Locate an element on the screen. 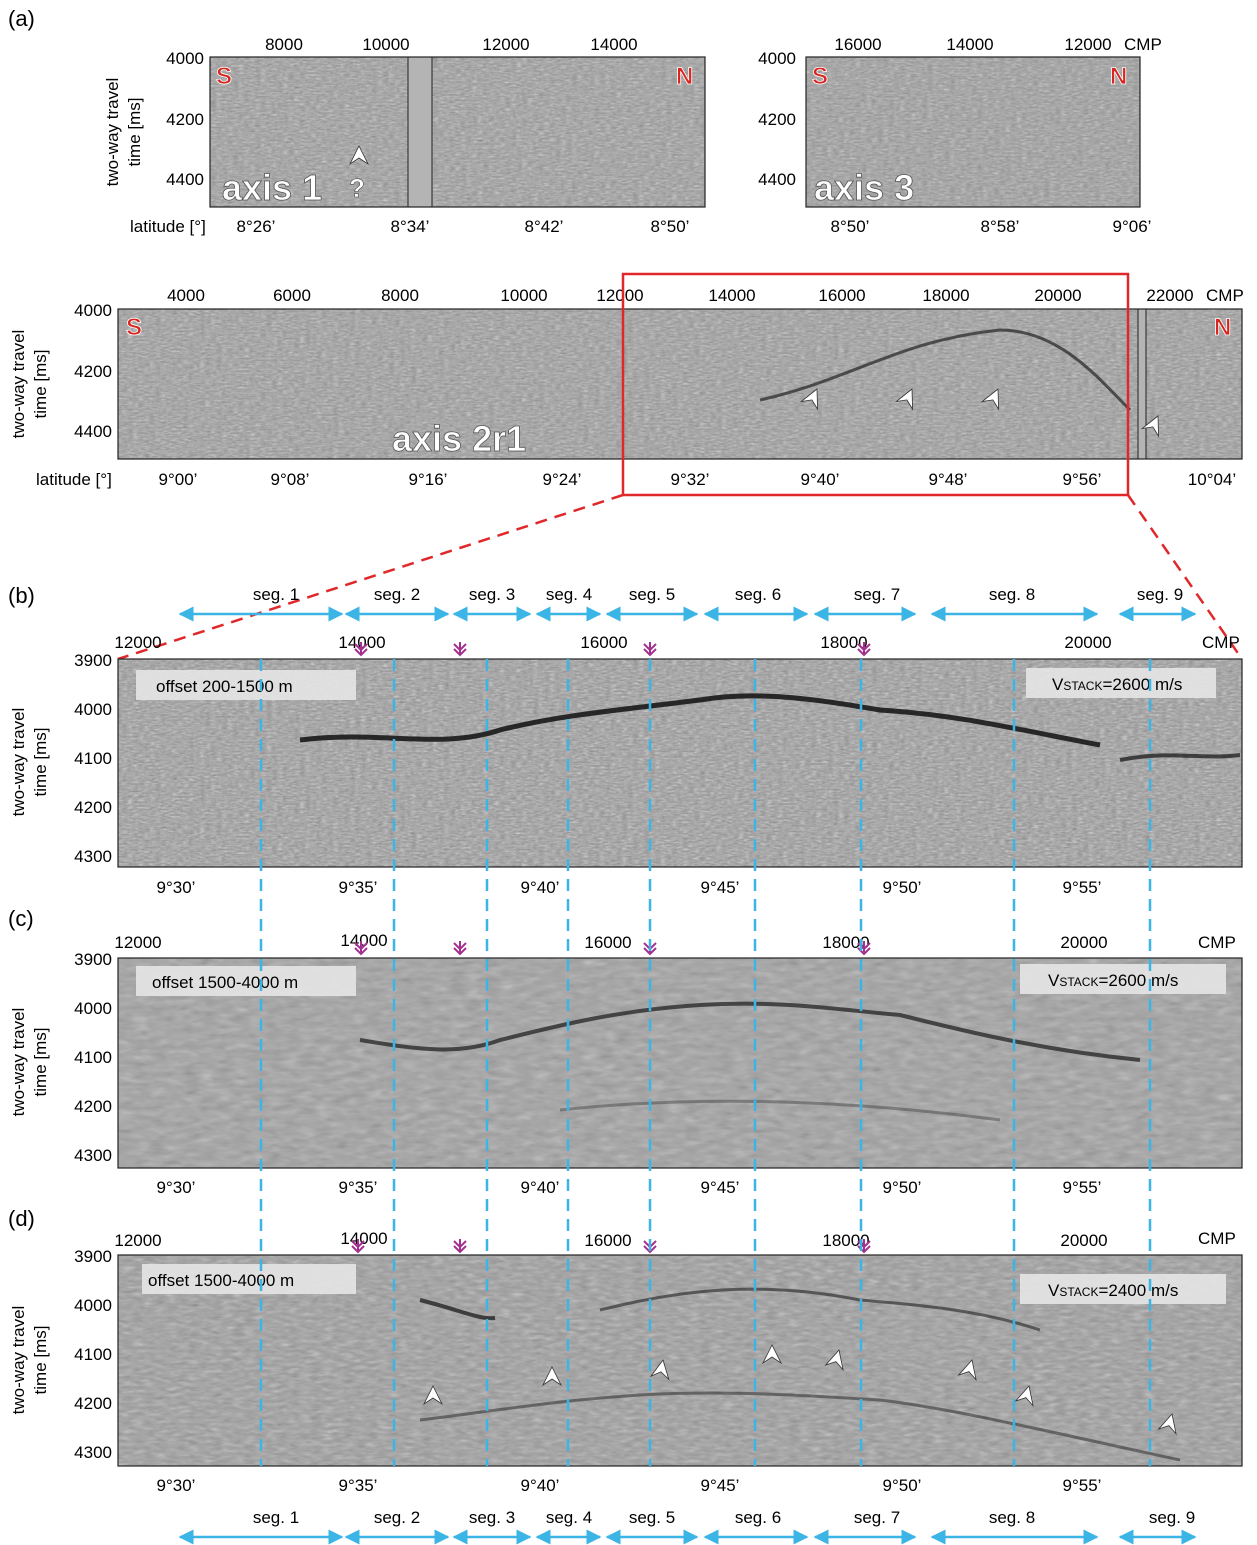 This screenshot has height=1545, width=1257. panel-c-cmp-tick: 12000 is located at coordinates (137, 942).